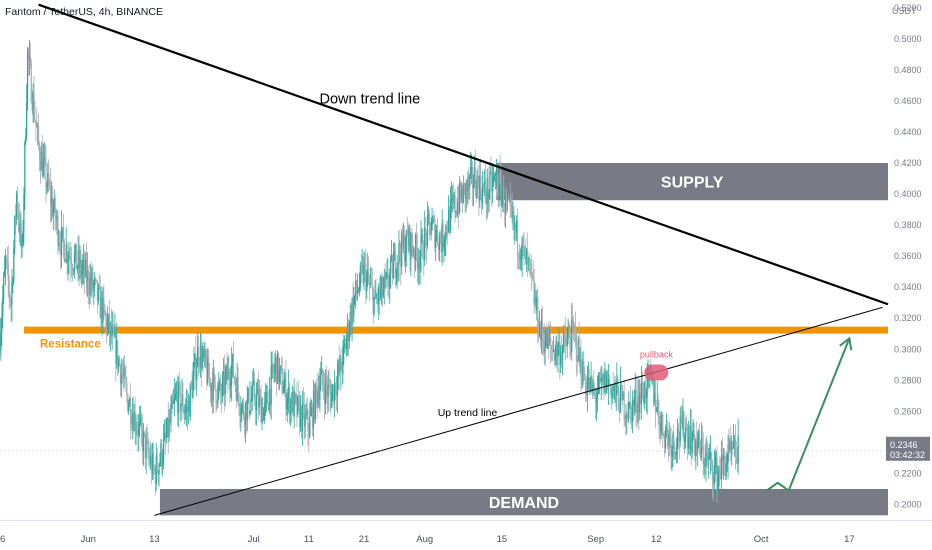 This screenshot has height=550, width=932. I want to click on projection-arrow, so click(808, 415).